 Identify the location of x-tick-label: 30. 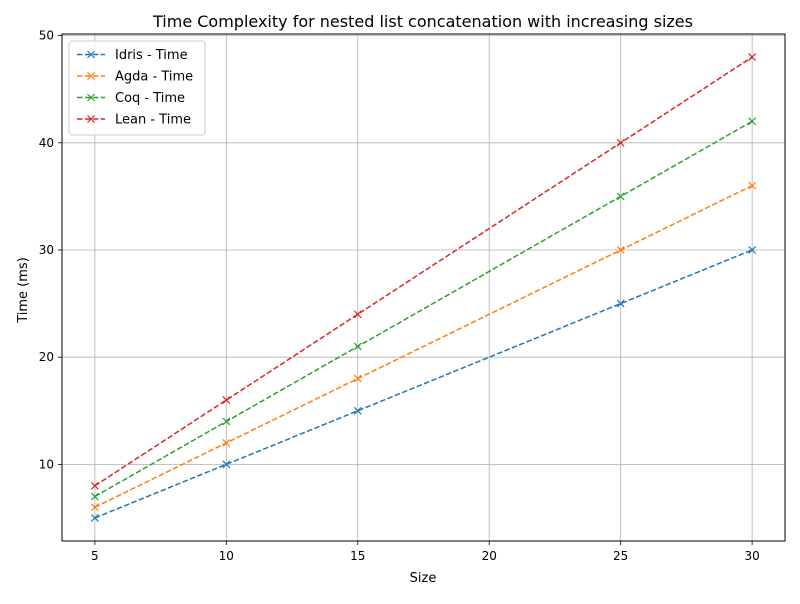
(751, 556).